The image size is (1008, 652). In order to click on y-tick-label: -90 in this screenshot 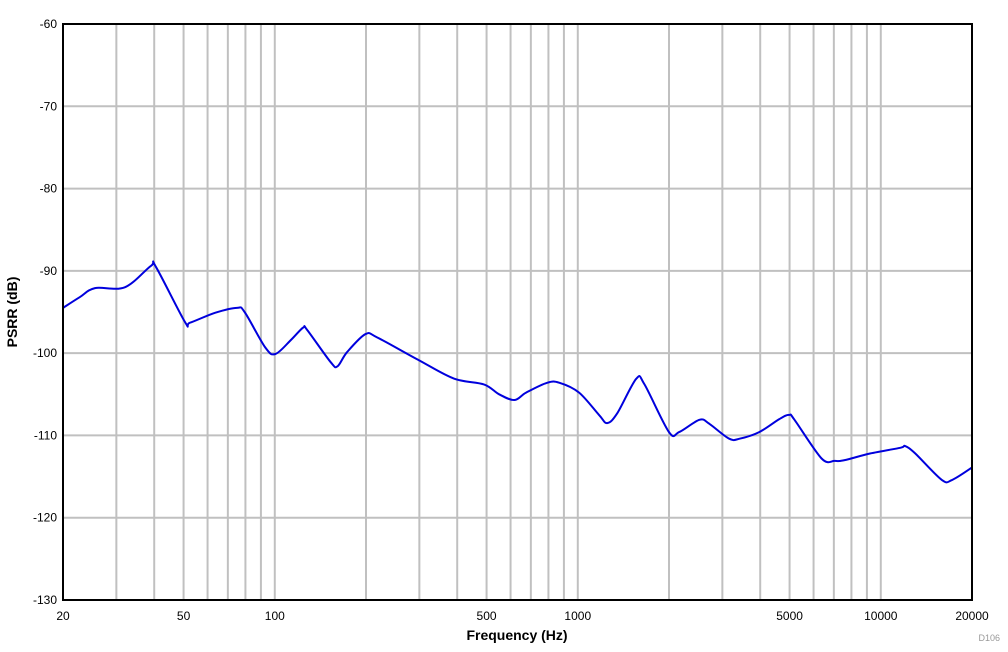, I will do `click(49, 271)`.